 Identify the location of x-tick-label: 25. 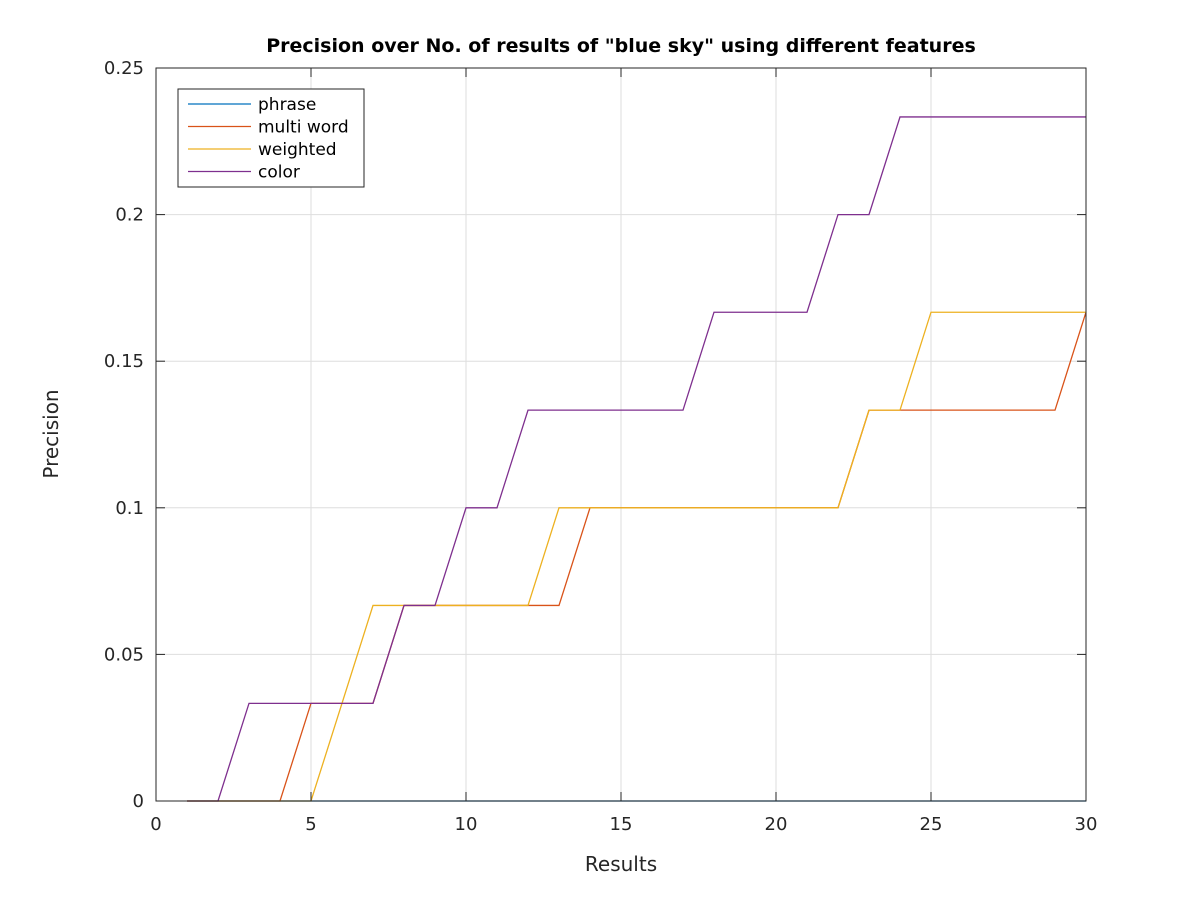
(931, 824).